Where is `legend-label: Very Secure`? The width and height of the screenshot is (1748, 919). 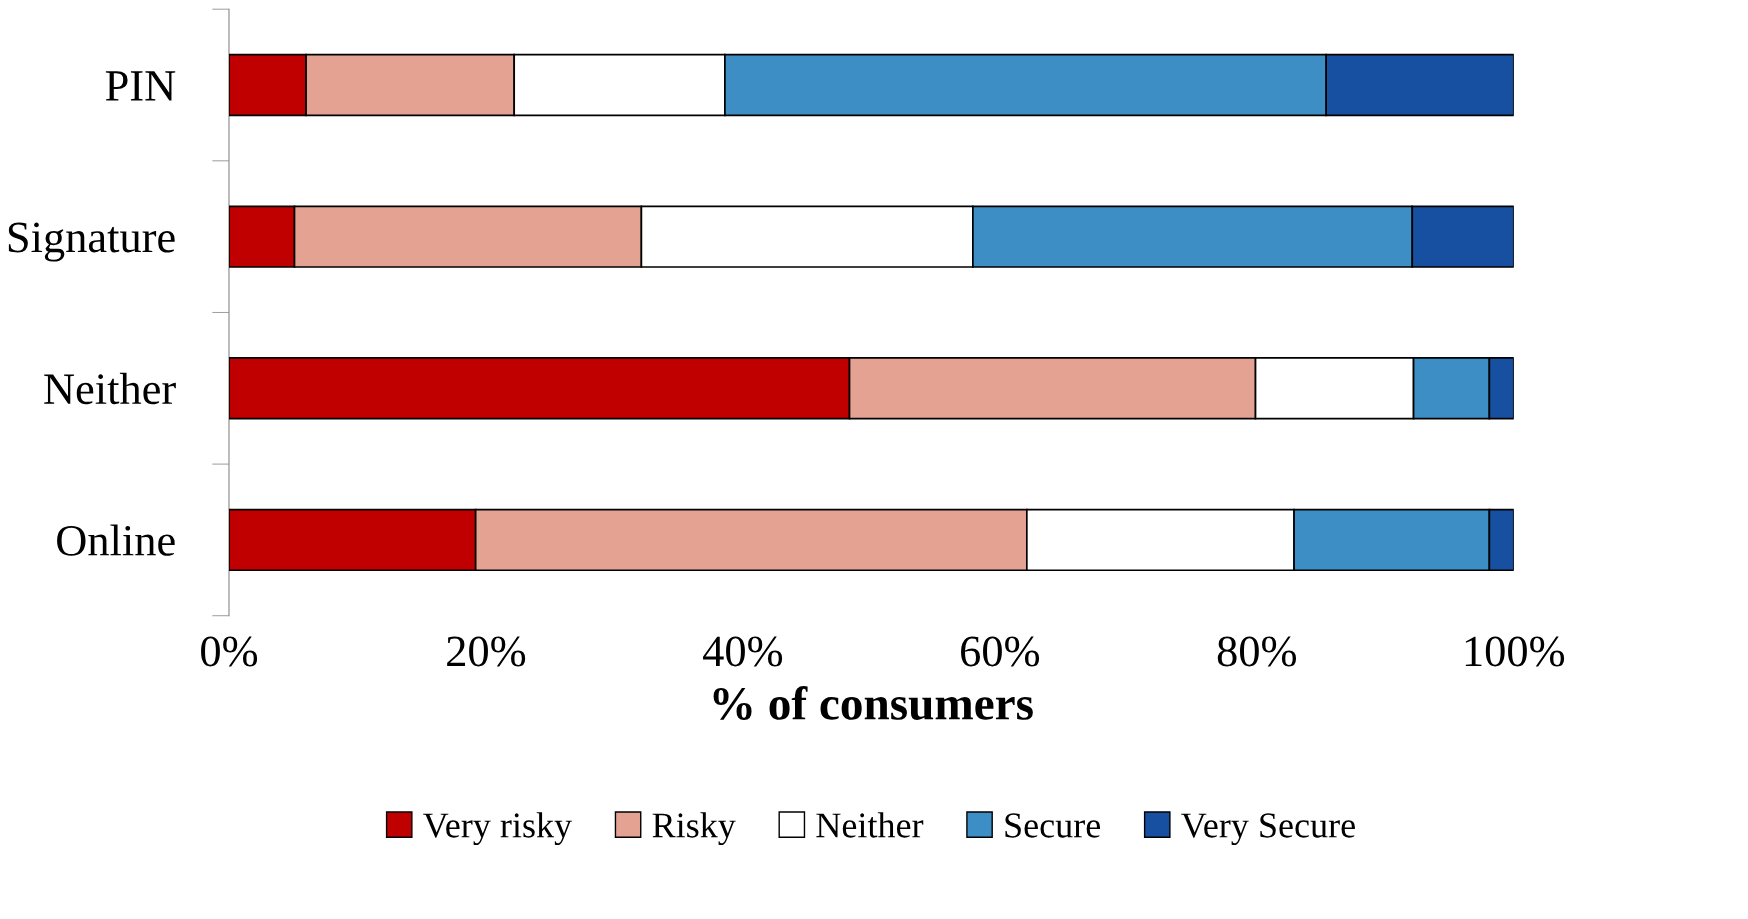
legend-label: Very Secure is located at coordinates (1268, 829).